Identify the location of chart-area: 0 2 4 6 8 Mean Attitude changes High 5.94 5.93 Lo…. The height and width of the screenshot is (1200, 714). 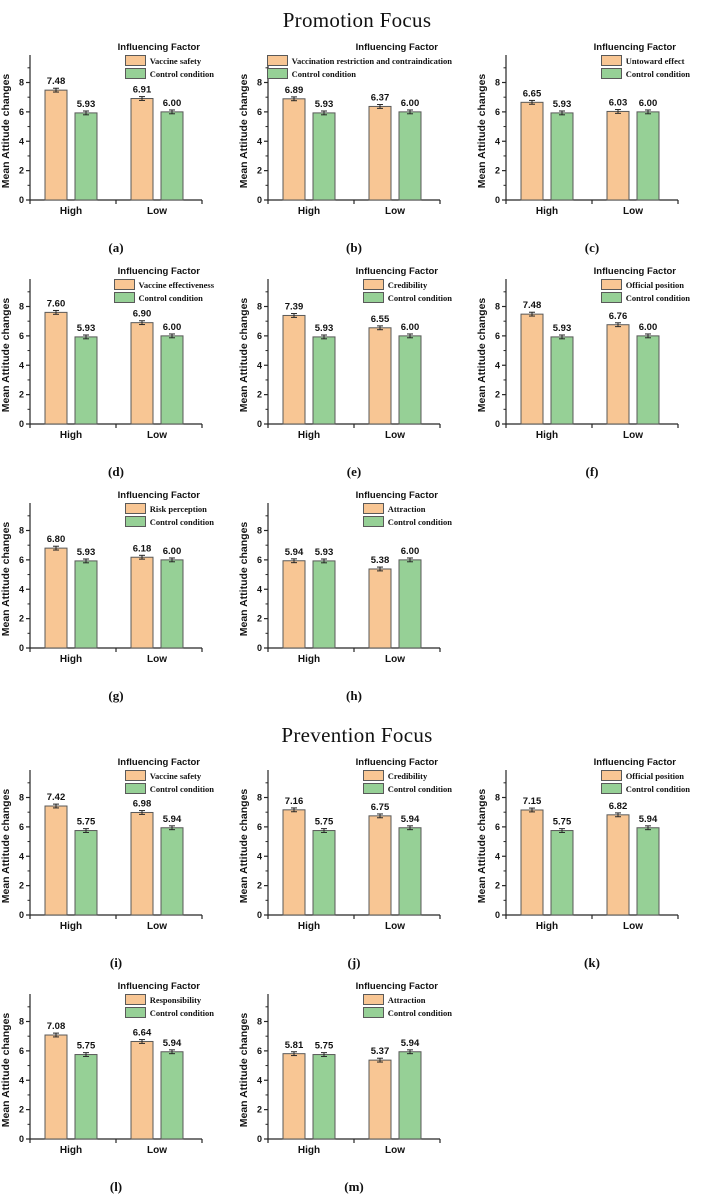
(357, 583).